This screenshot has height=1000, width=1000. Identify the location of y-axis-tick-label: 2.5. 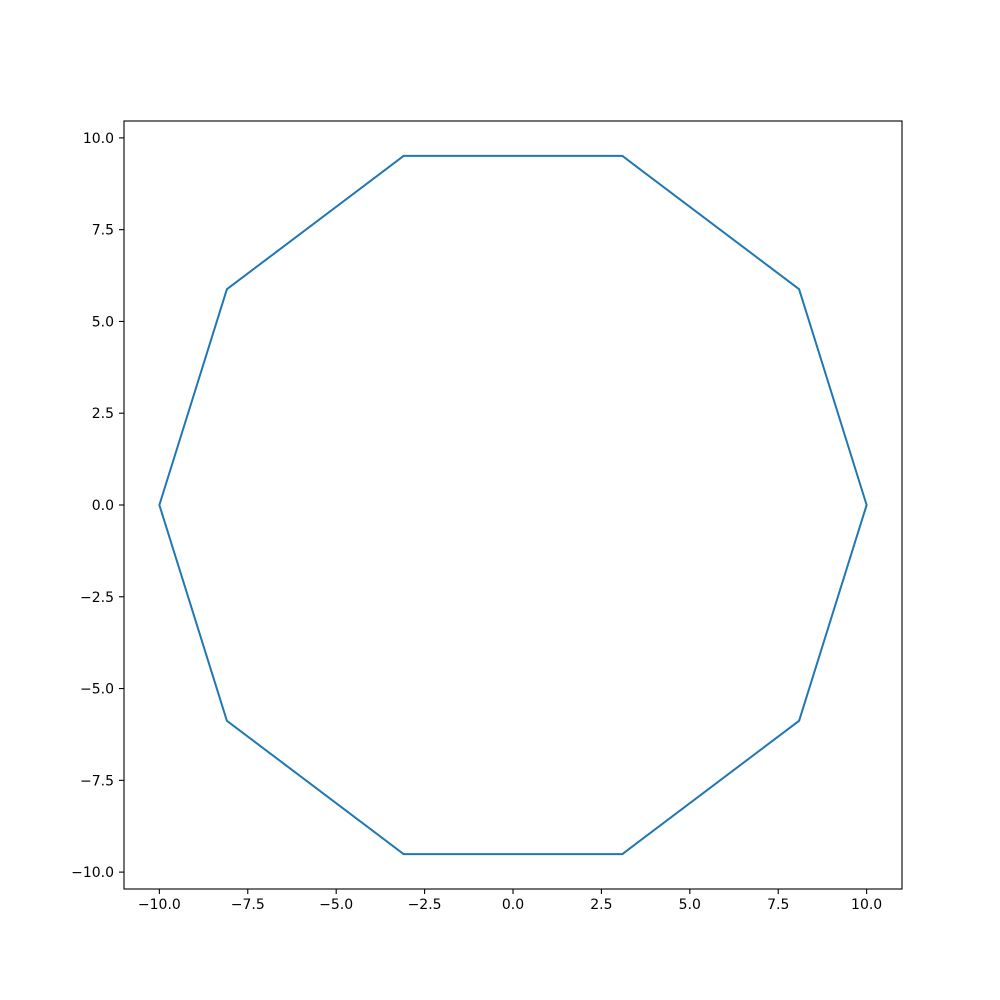
(103, 414).